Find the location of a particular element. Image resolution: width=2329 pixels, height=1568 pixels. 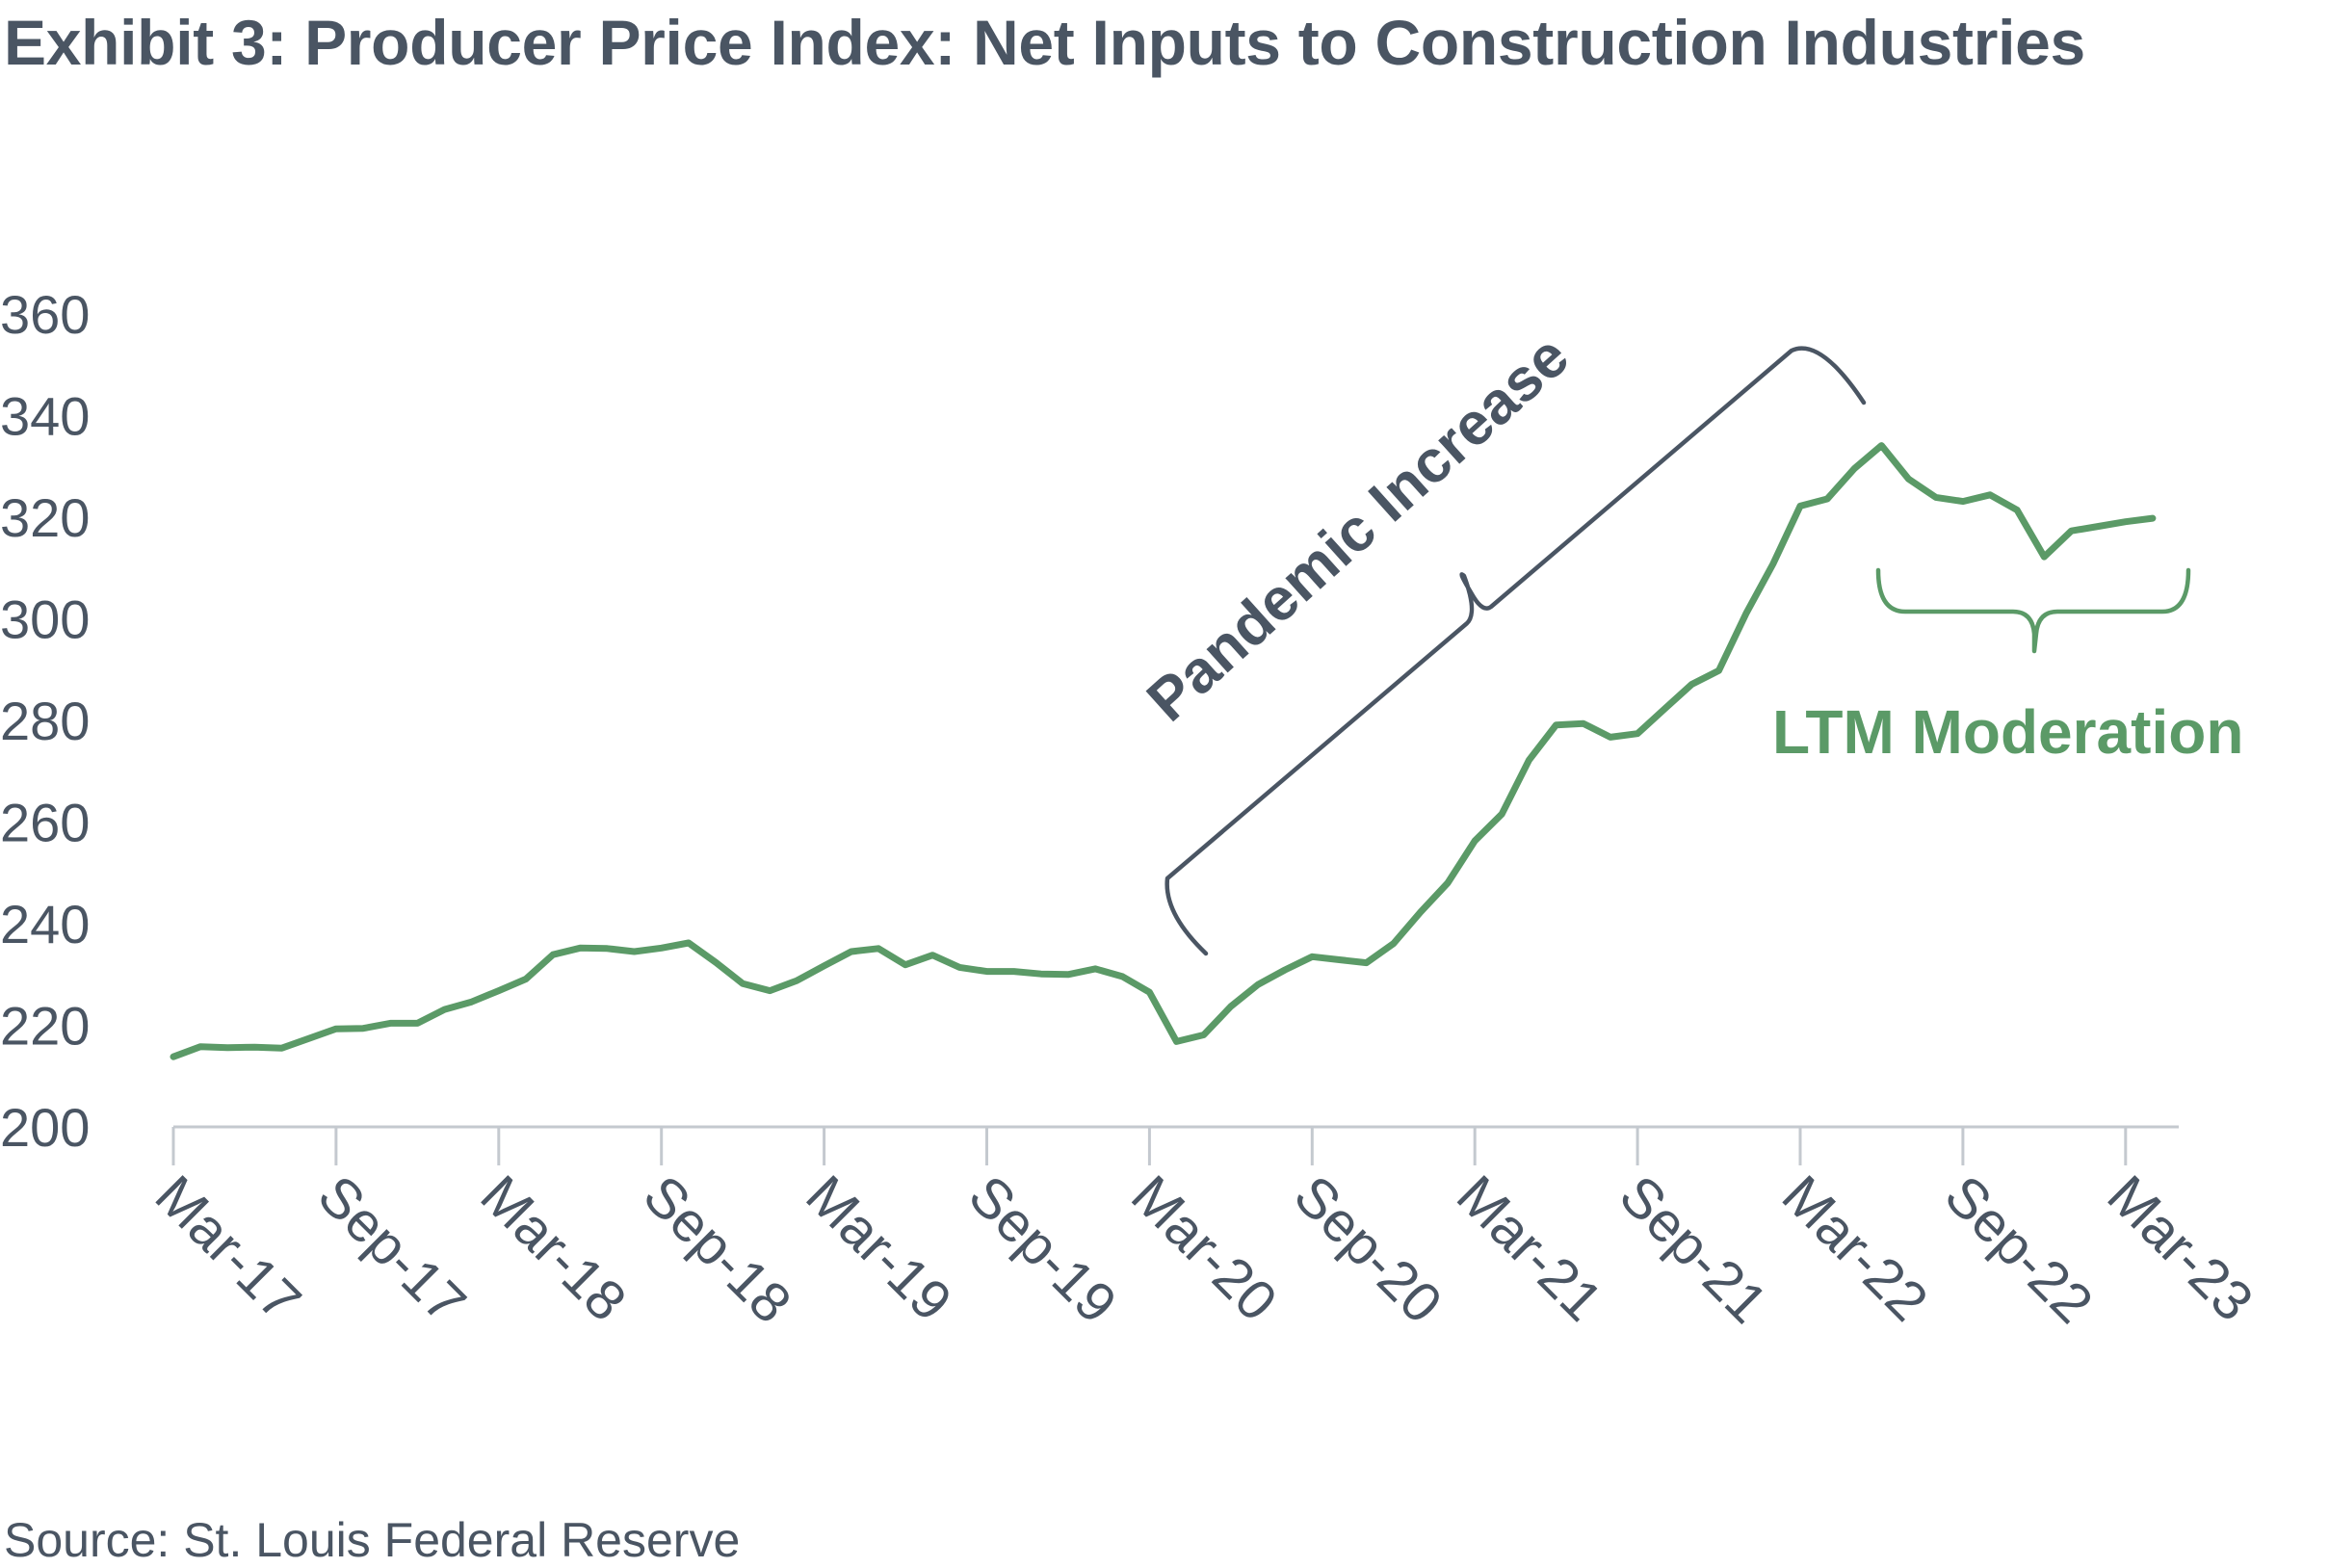

x-tick-label: Sep-19 is located at coordinates (1042, 1249).